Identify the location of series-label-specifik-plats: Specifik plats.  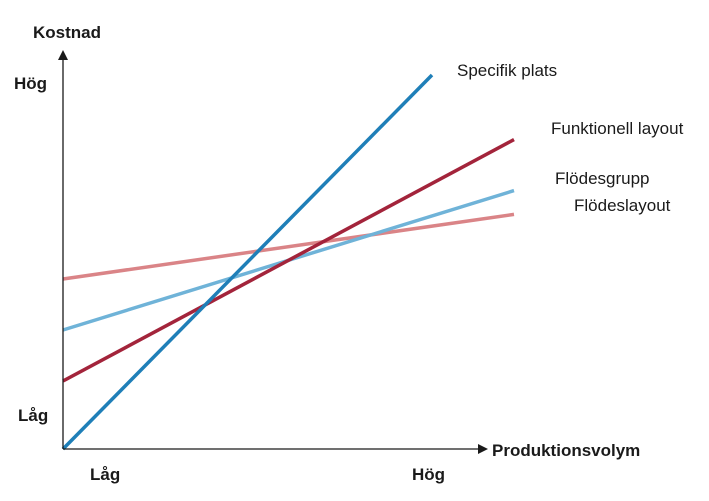
(507, 70).